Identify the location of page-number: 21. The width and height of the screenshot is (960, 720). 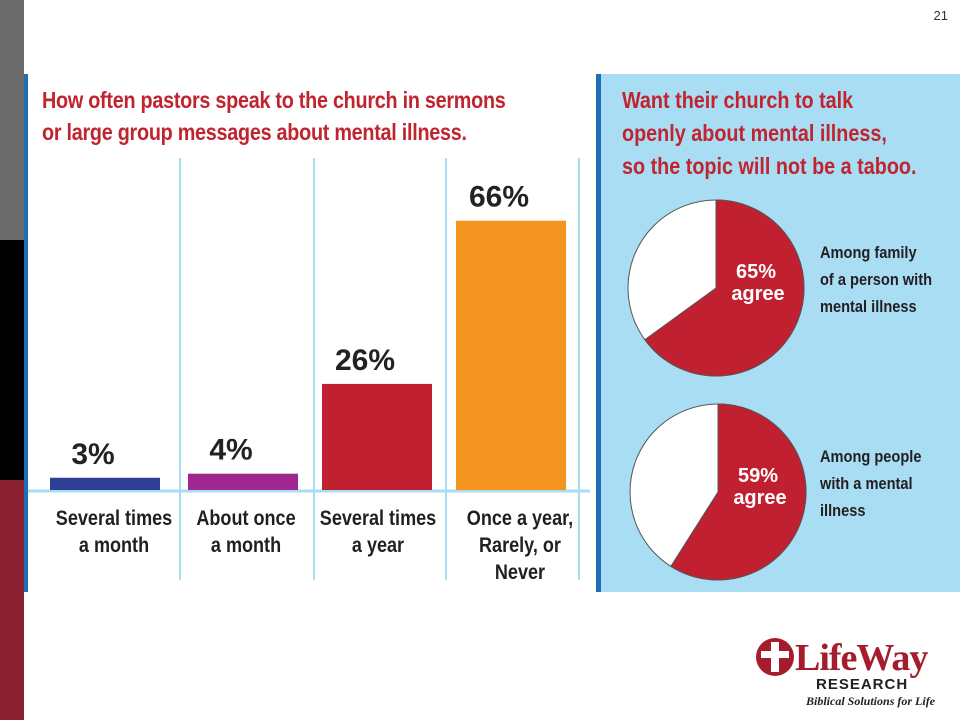
(940, 15).